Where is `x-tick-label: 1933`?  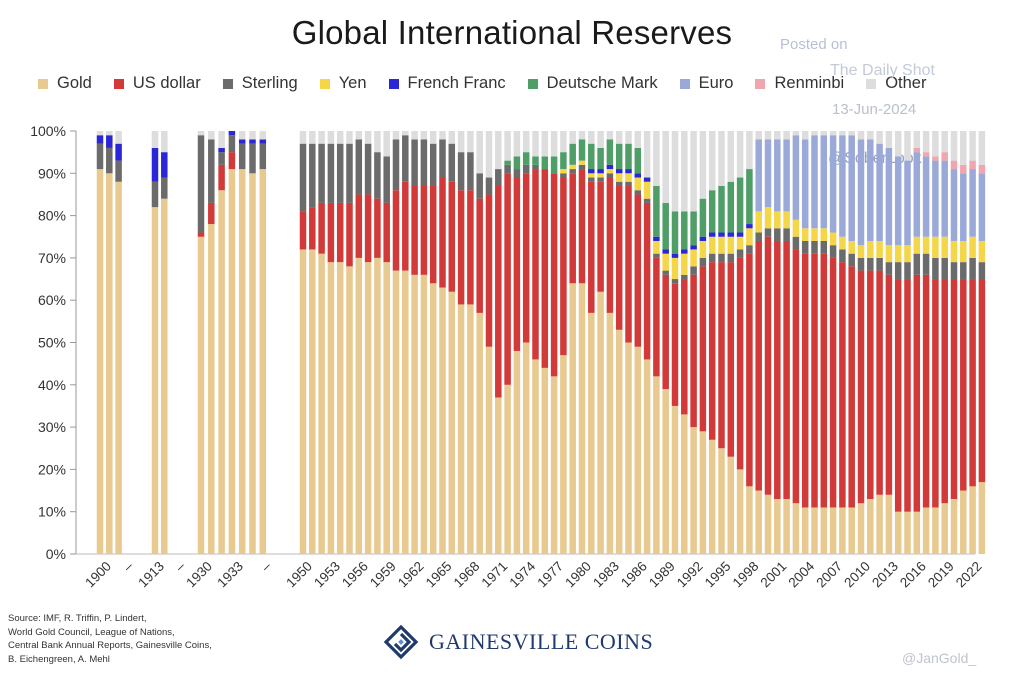
x-tick-label: 1933 is located at coordinates (230, 575).